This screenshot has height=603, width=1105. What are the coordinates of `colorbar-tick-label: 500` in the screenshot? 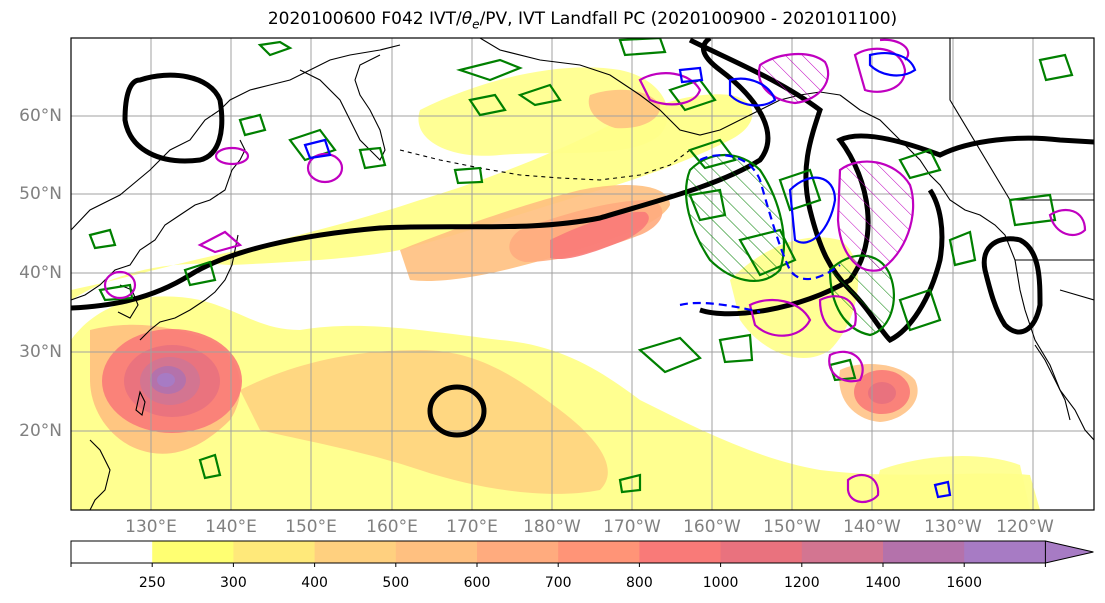 It's located at (396, 583).